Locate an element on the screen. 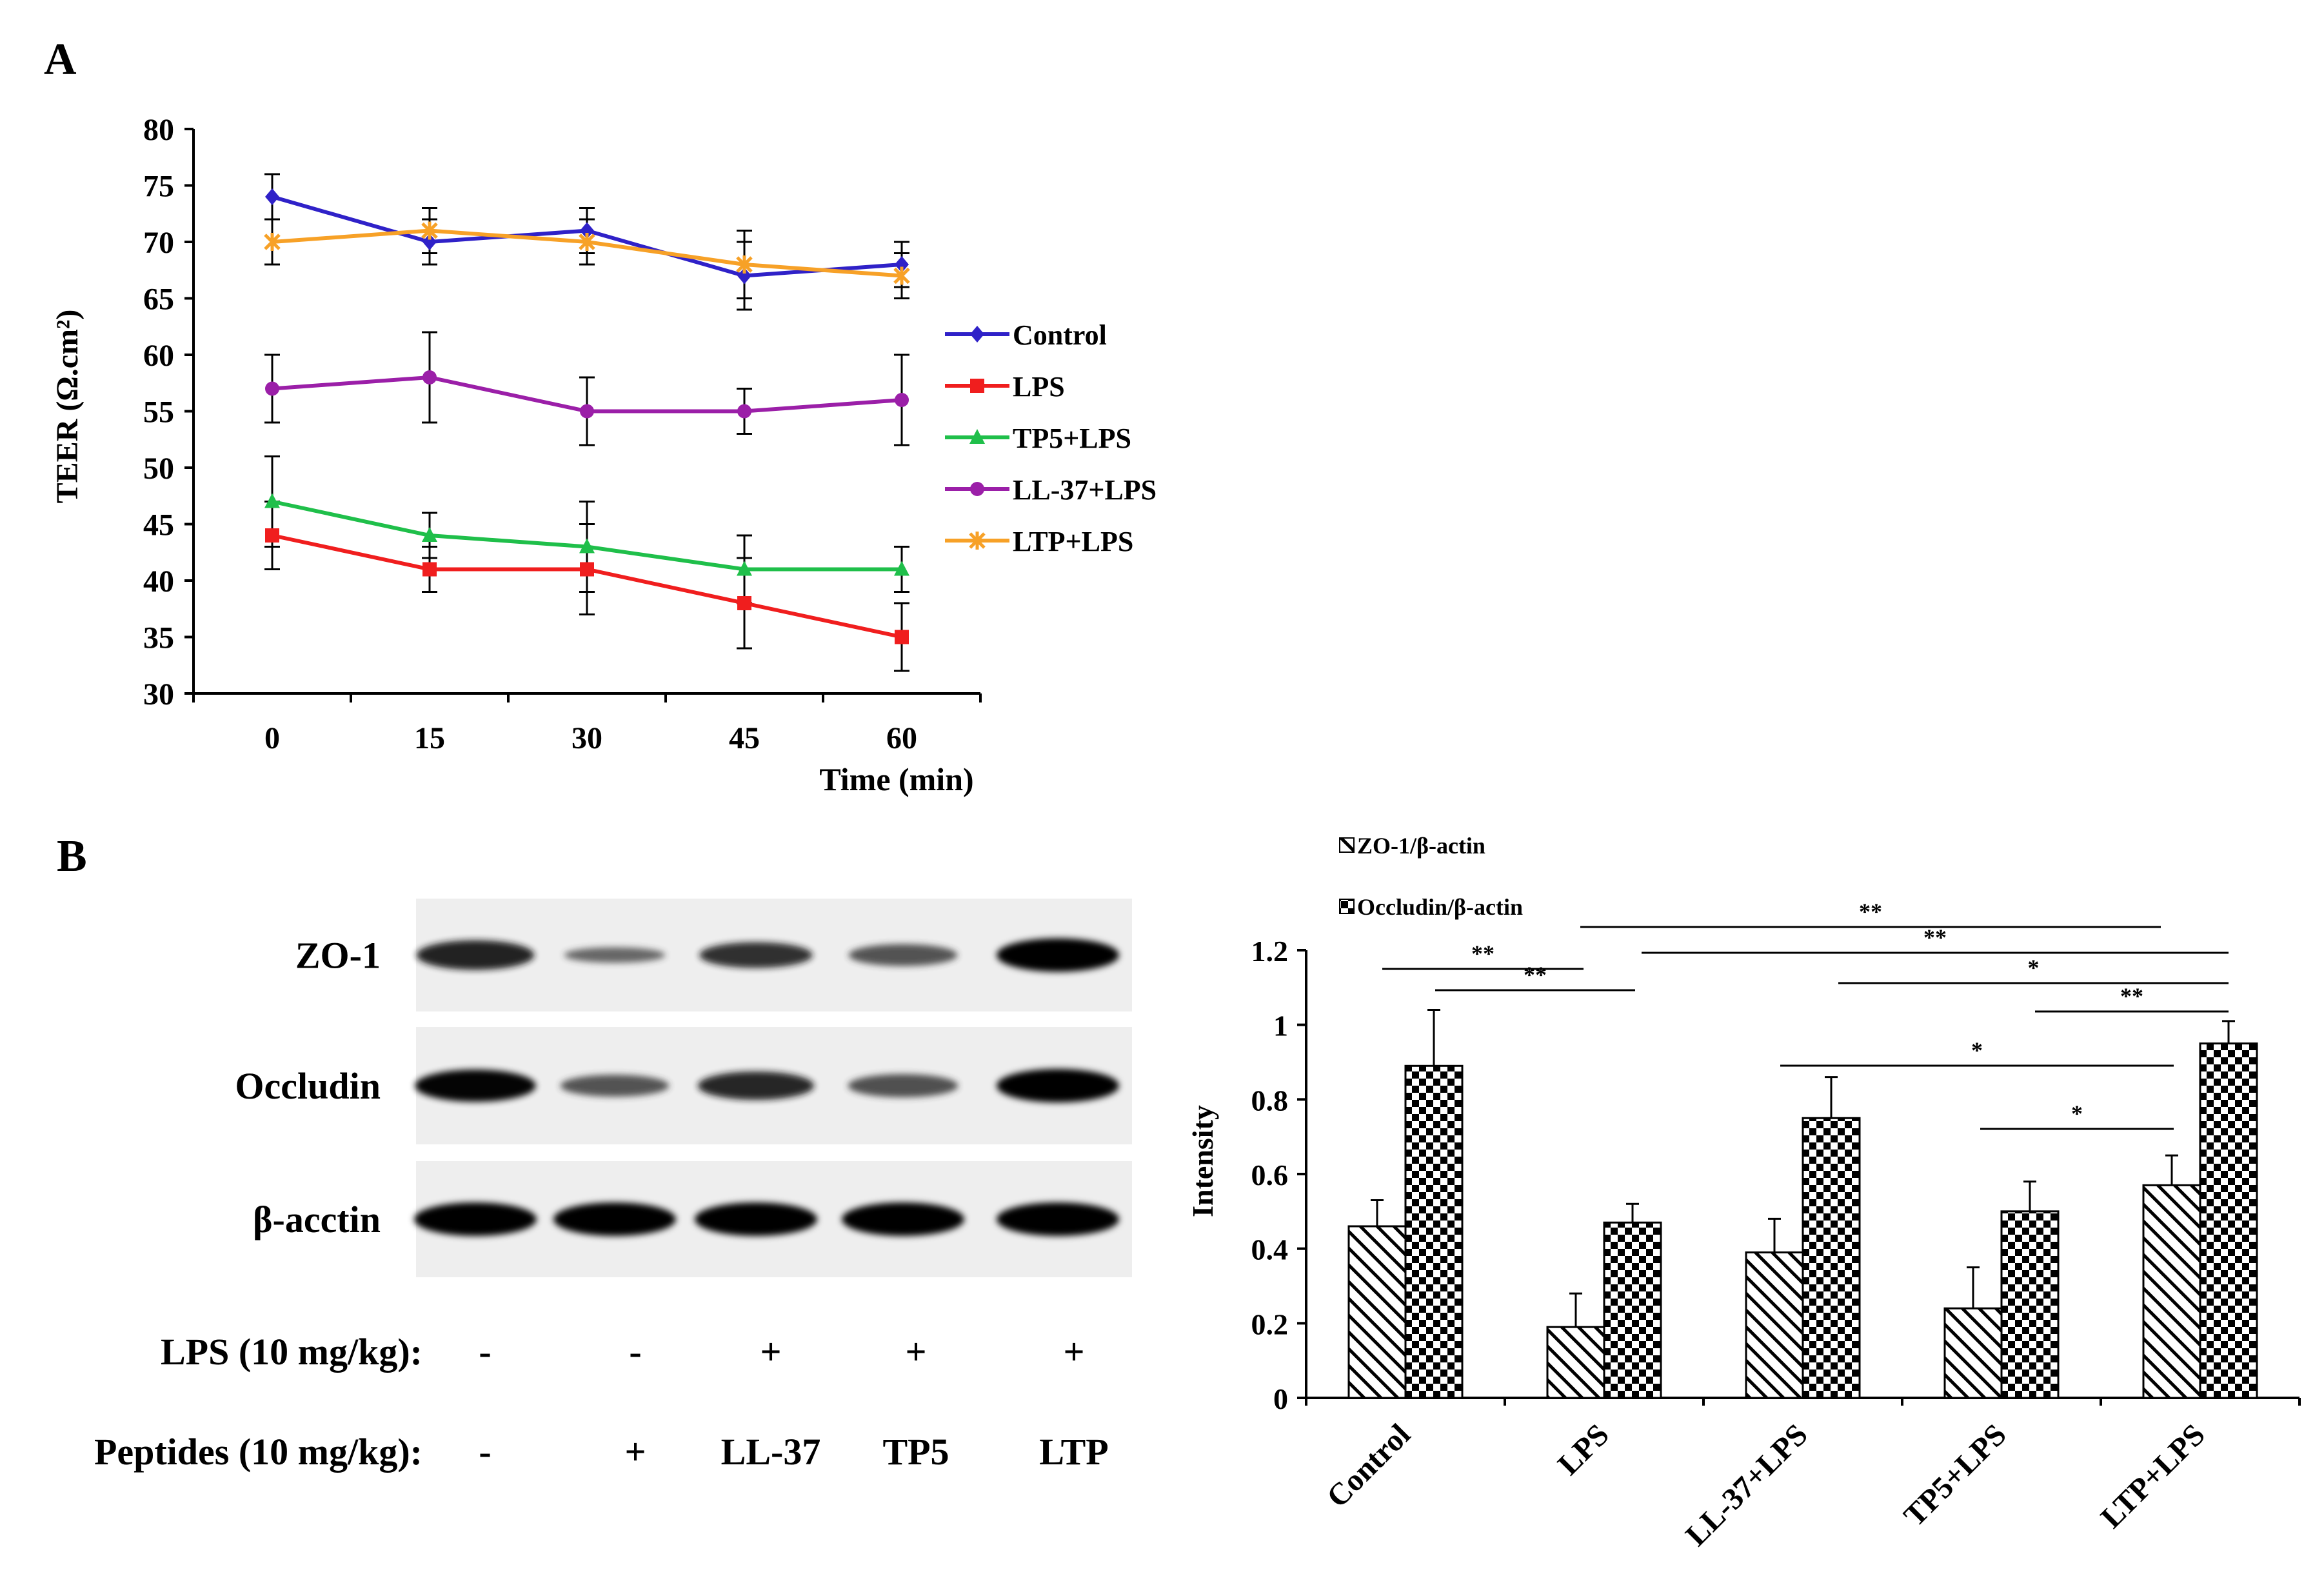 This screenshot has height=1594, width=2324. legend-label: LL-37+LPS is located at coordinates (1085, 490).